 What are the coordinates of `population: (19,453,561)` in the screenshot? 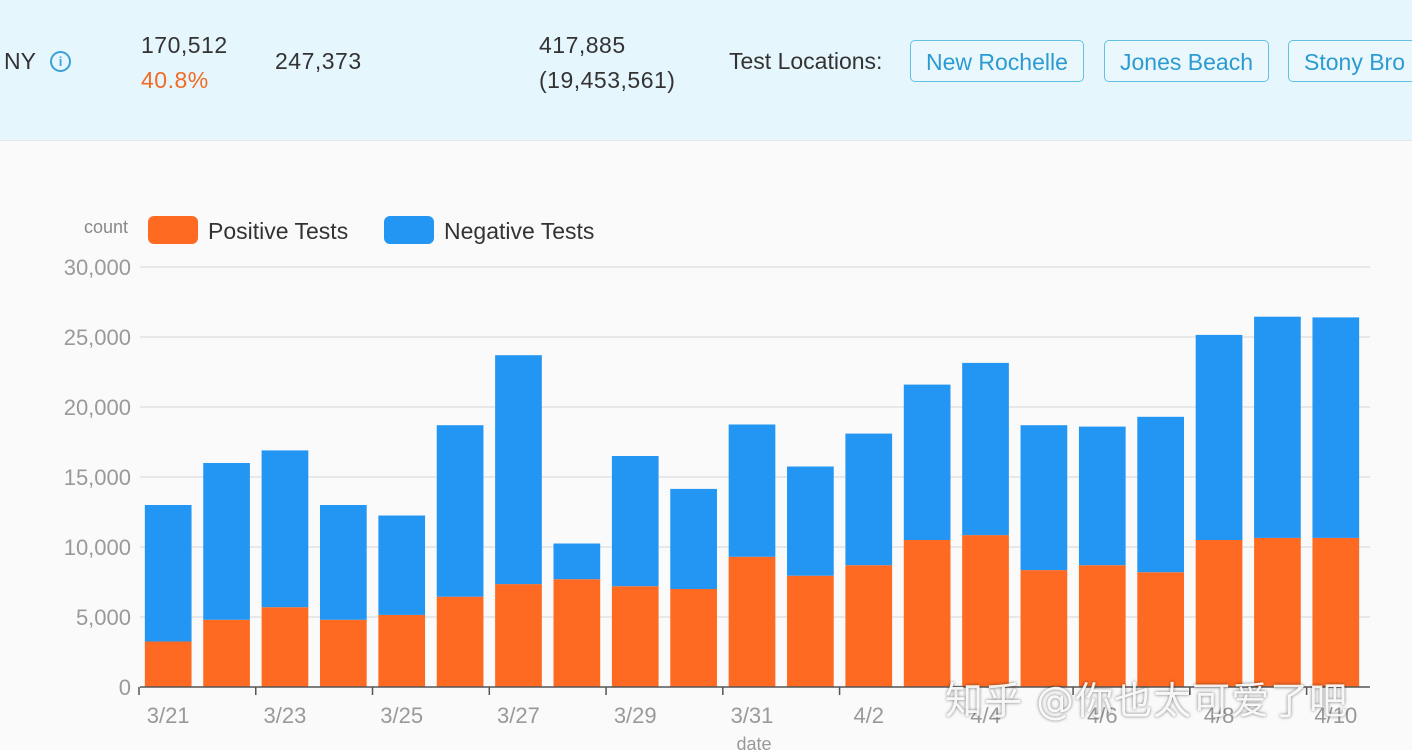 It's located at (607, 80).